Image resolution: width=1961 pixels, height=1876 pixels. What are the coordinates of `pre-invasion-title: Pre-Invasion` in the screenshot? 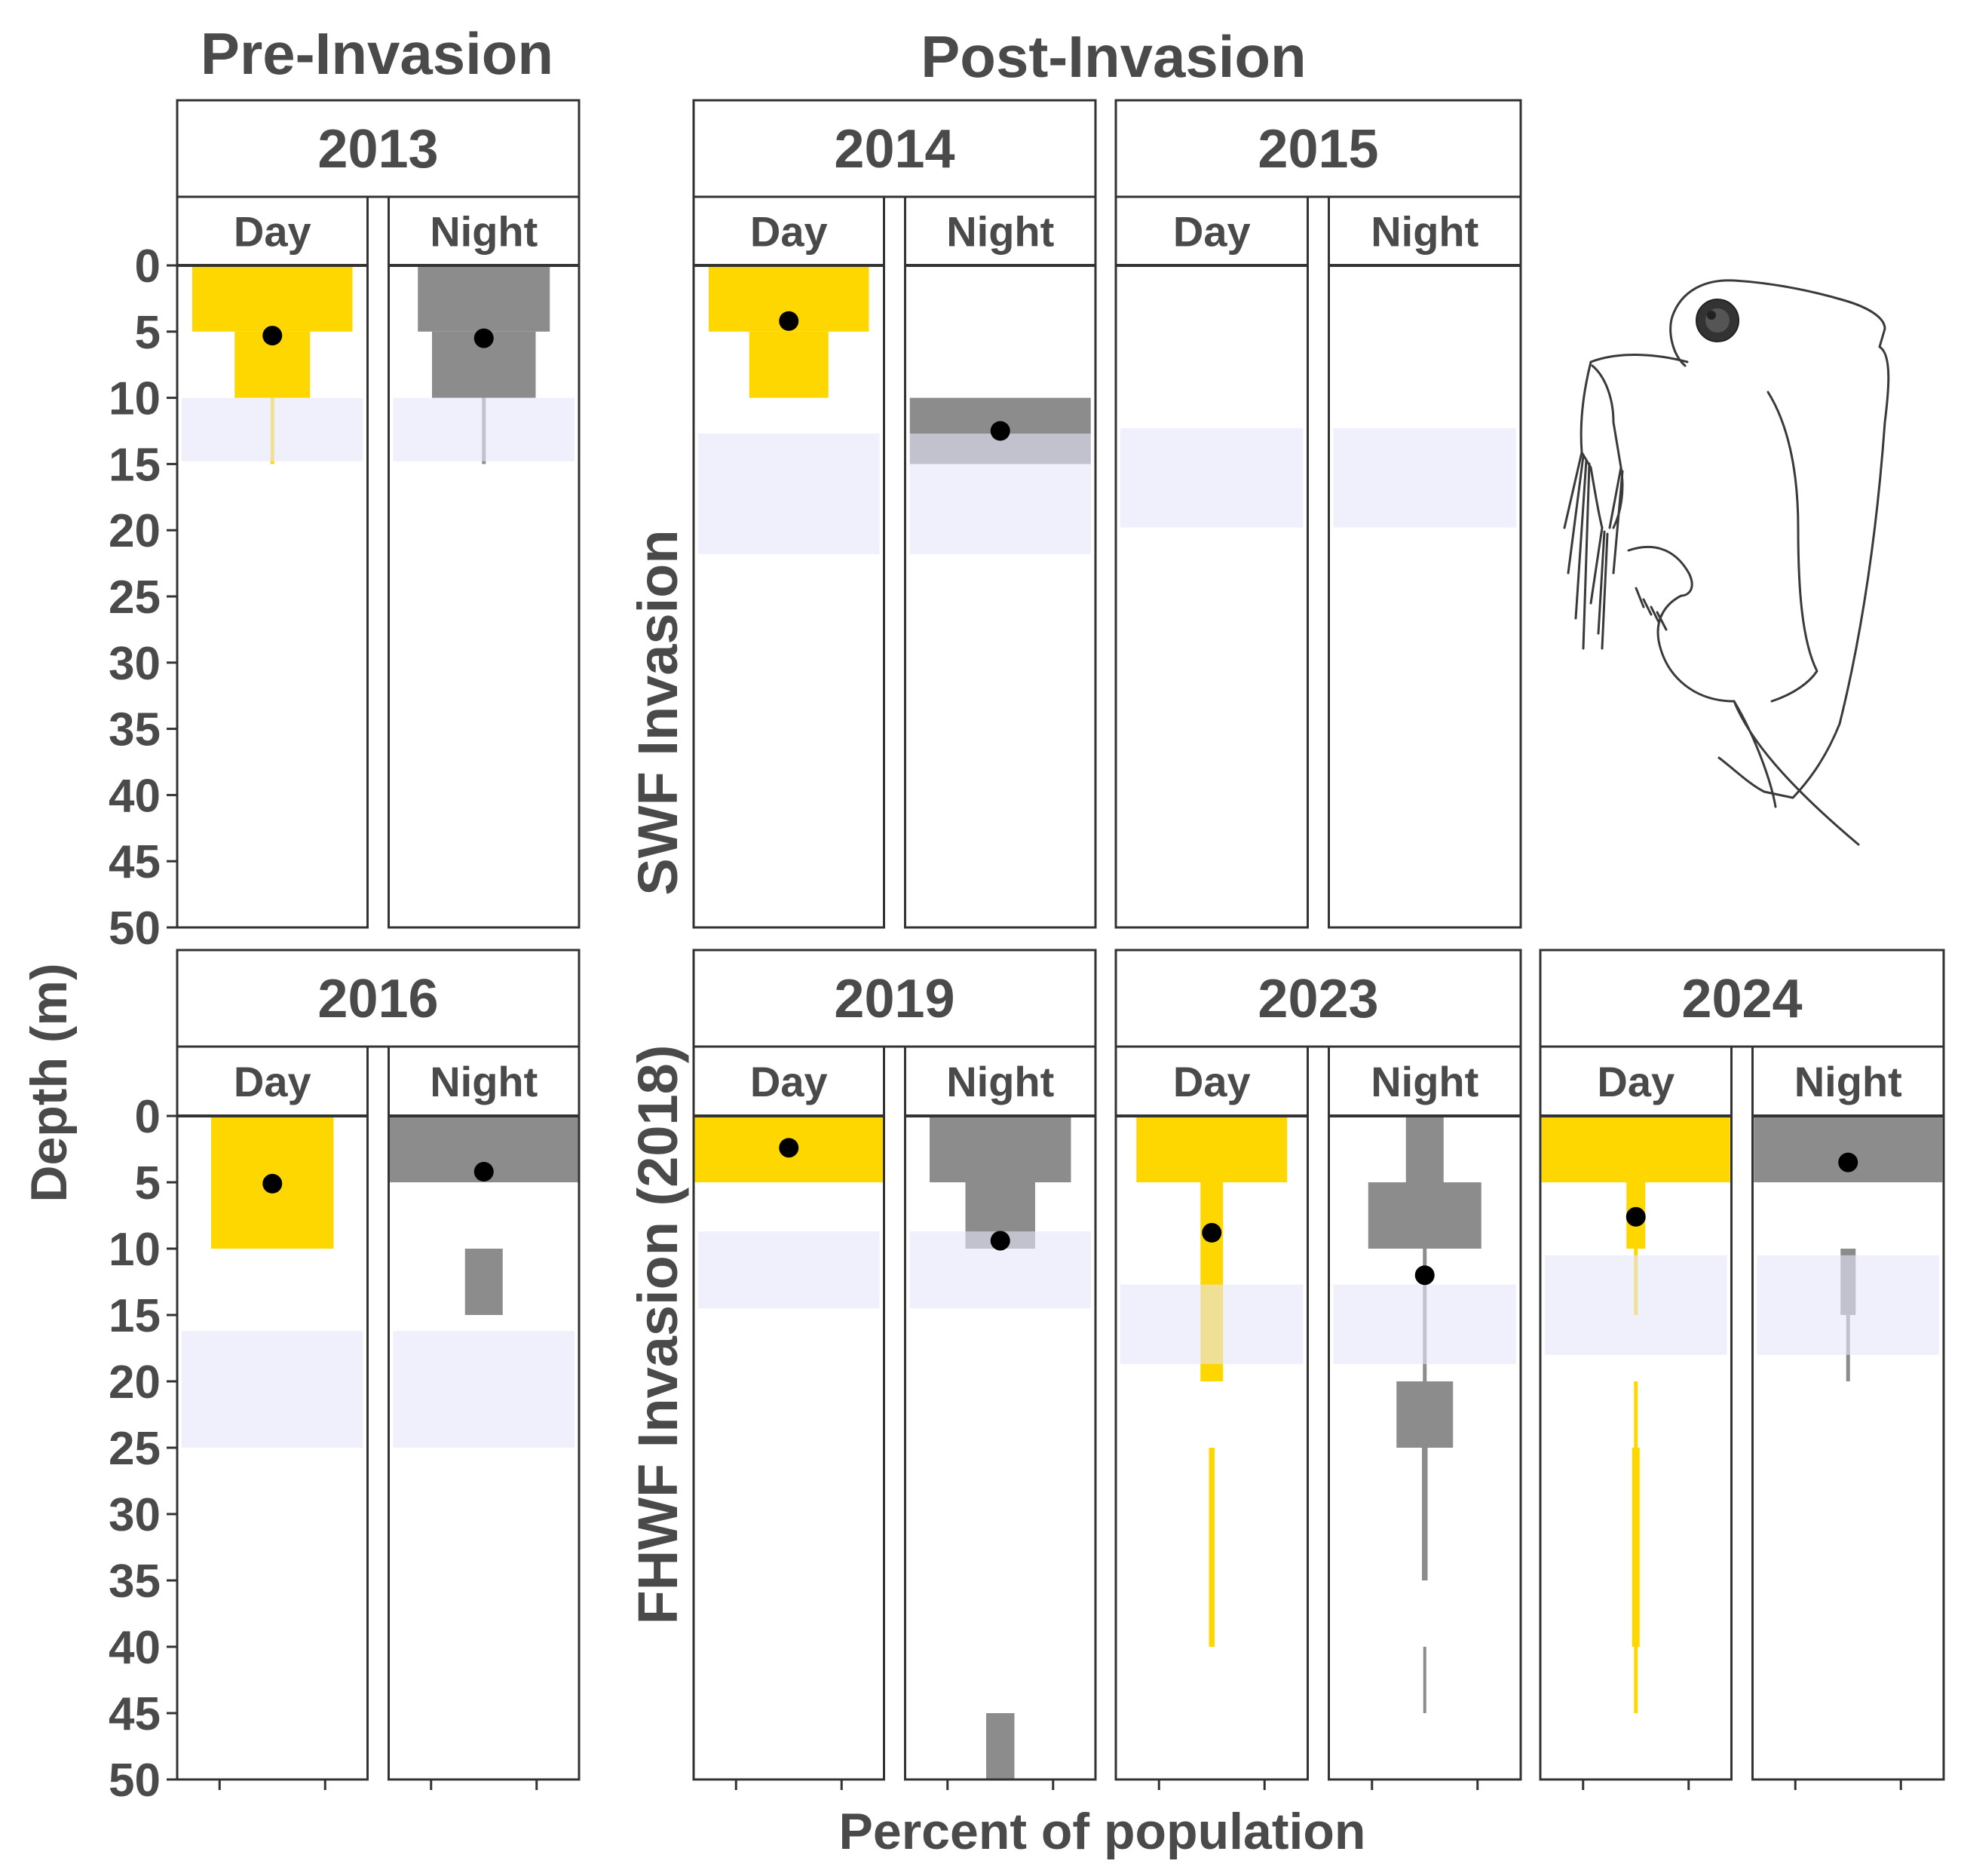 It's located at (377, 53).